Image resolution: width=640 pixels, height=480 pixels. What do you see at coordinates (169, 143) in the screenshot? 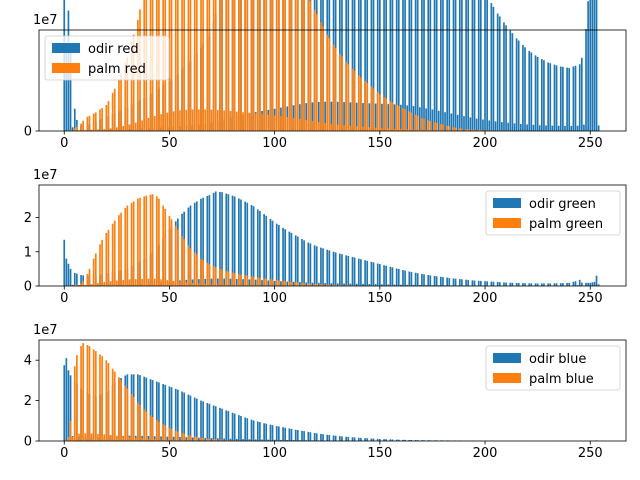
I see `x-tick-label: 50` at bounding box center [169, 143].